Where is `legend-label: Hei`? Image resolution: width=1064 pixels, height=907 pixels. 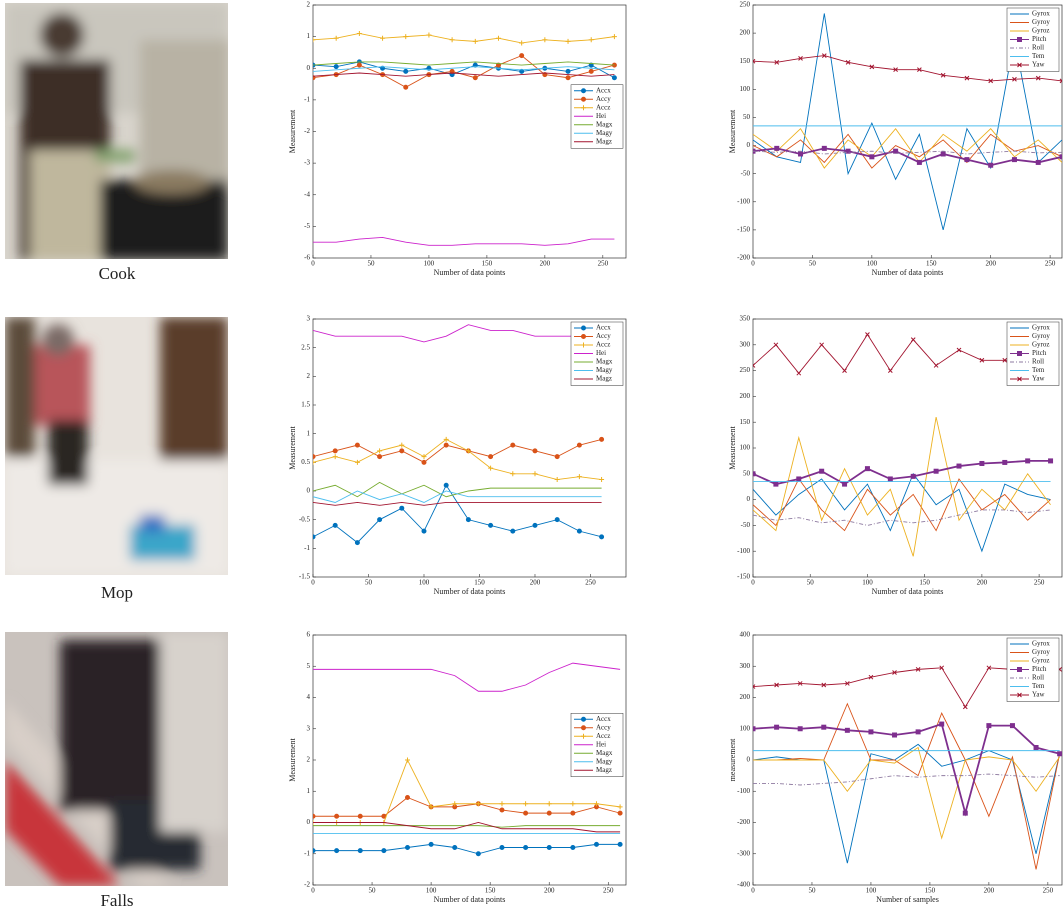
legend-label: Hei is located at coordinates (601, 353).